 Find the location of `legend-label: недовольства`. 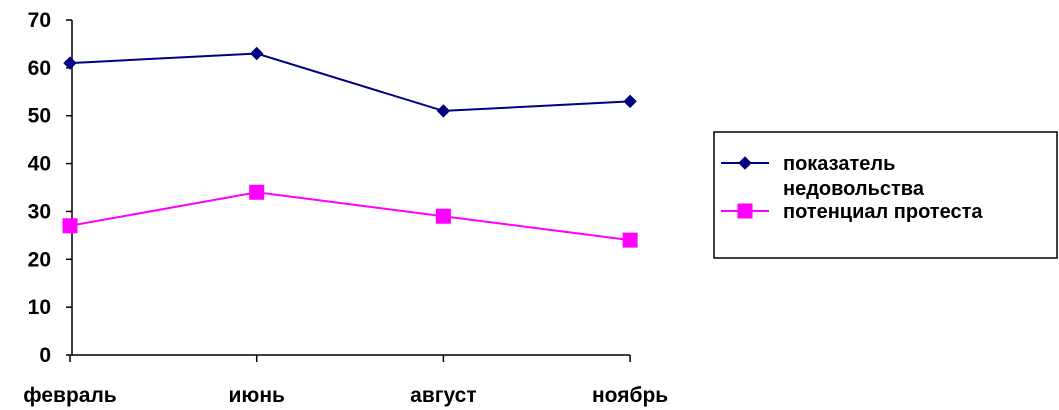

legend-label: недовольства is located at coordinates (854, 189).